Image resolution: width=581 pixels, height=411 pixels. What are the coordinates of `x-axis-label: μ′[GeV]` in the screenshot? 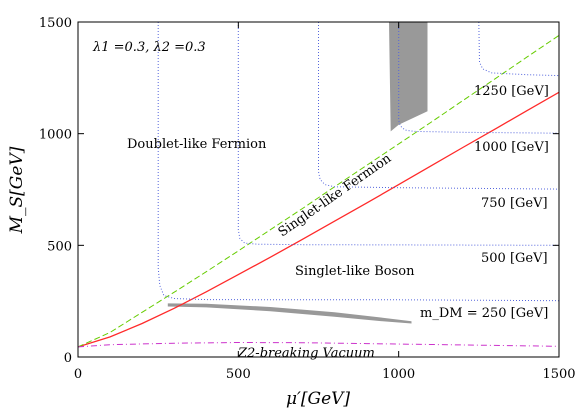 It's located at (318, 399).